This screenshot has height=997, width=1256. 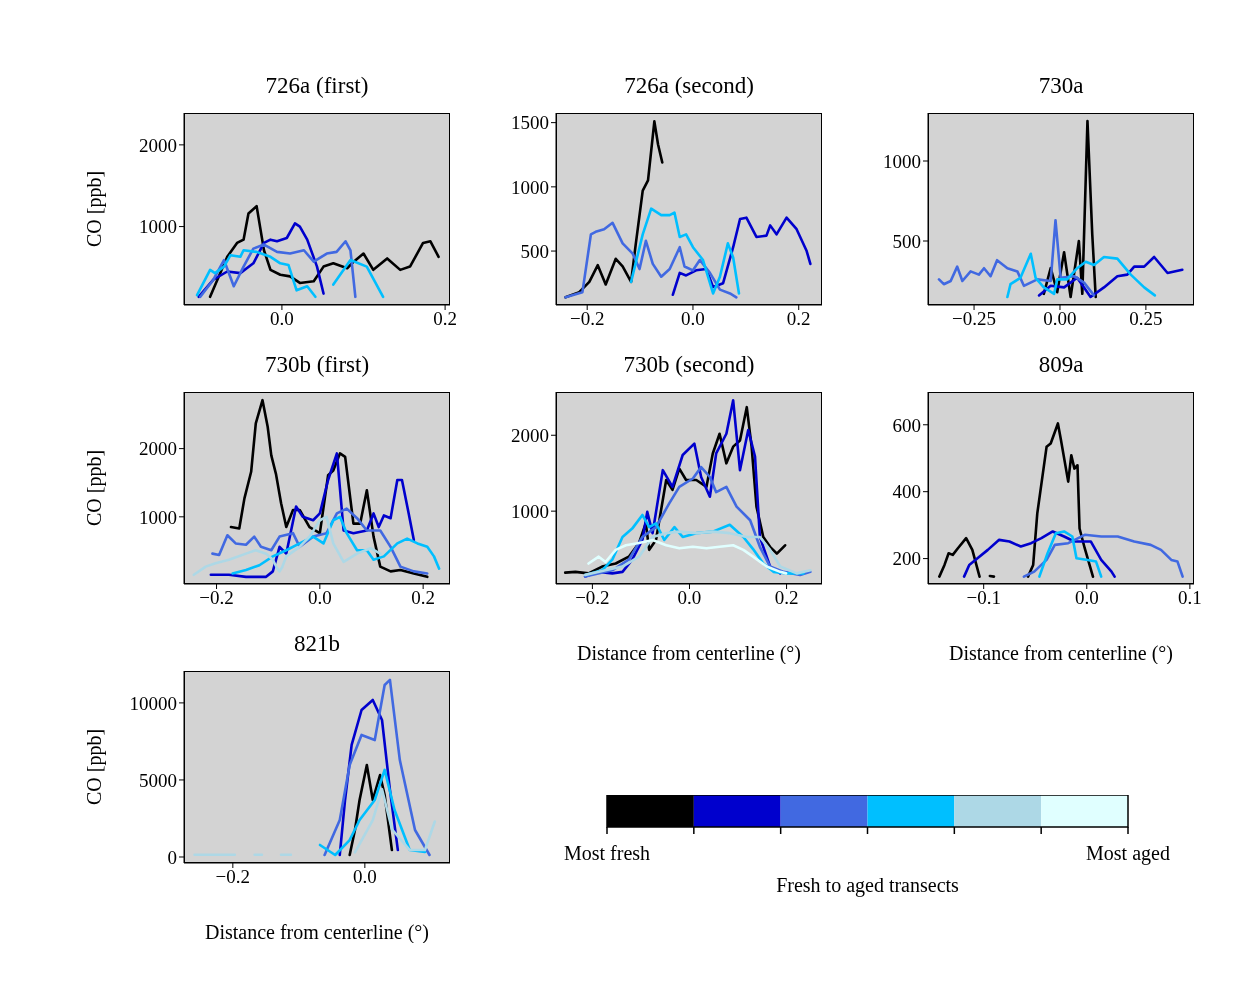 What do you see at coordinates (607, 853) in the screenshot?
I see `text: Most fresh` at bounding box center [607, 853].